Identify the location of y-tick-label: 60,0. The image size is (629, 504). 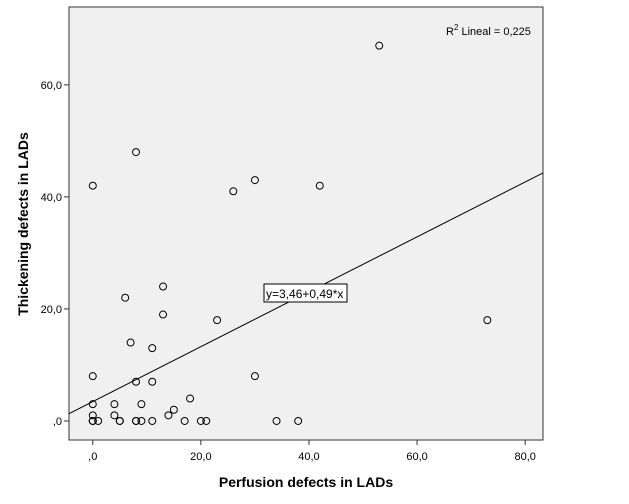
(51, 86).